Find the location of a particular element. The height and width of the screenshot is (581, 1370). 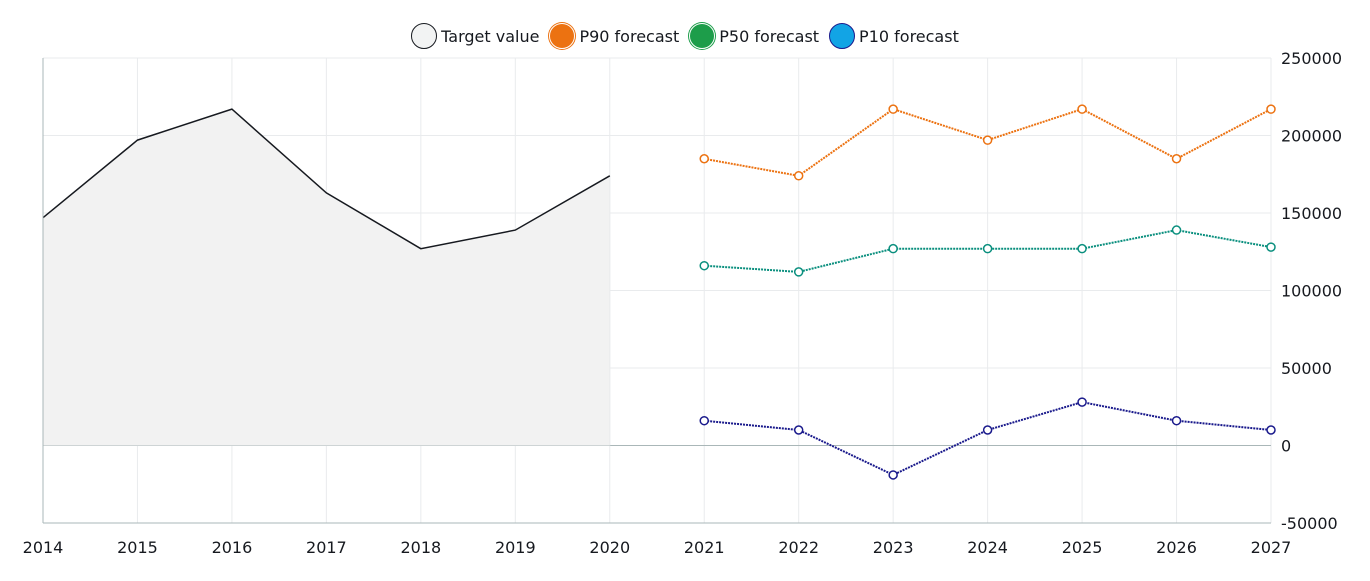

x-tick-label: 2018 is located at coordinates (420, 547).